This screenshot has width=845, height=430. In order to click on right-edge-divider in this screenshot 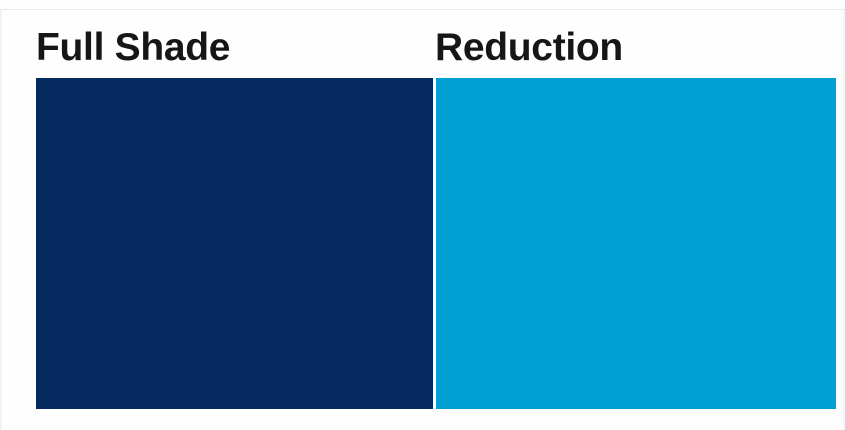, I will do `click(844, 220)`.